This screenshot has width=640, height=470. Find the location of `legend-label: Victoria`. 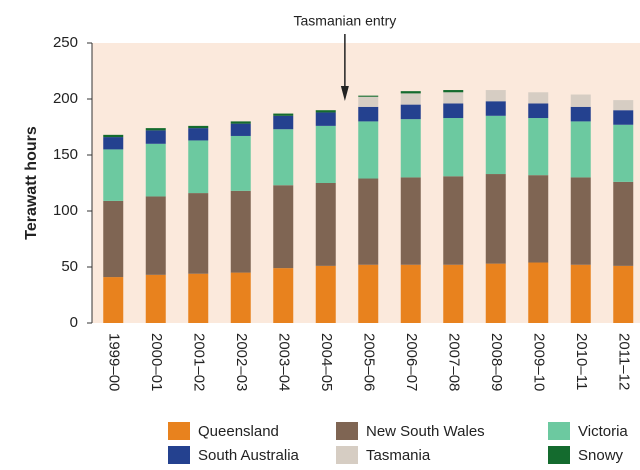

legend-label: Victoria is located at coordinates (603, 431).